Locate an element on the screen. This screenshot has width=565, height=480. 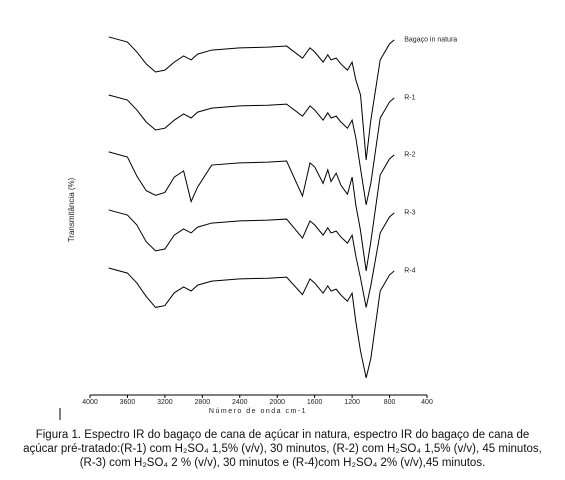
x-tick-label: 400 is located at coordinates (427, 402).